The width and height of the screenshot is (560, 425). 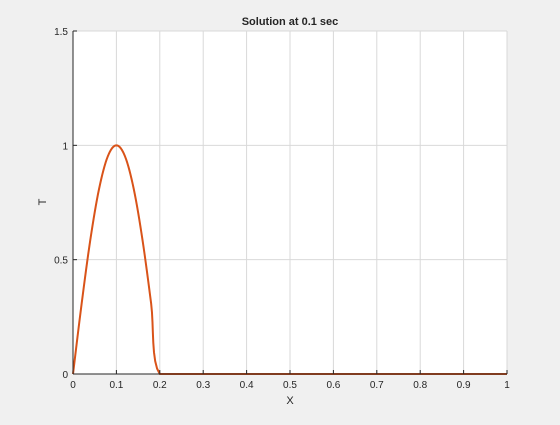 I want to click on x-tick-label: 0.9, so click(x=464, y=385).